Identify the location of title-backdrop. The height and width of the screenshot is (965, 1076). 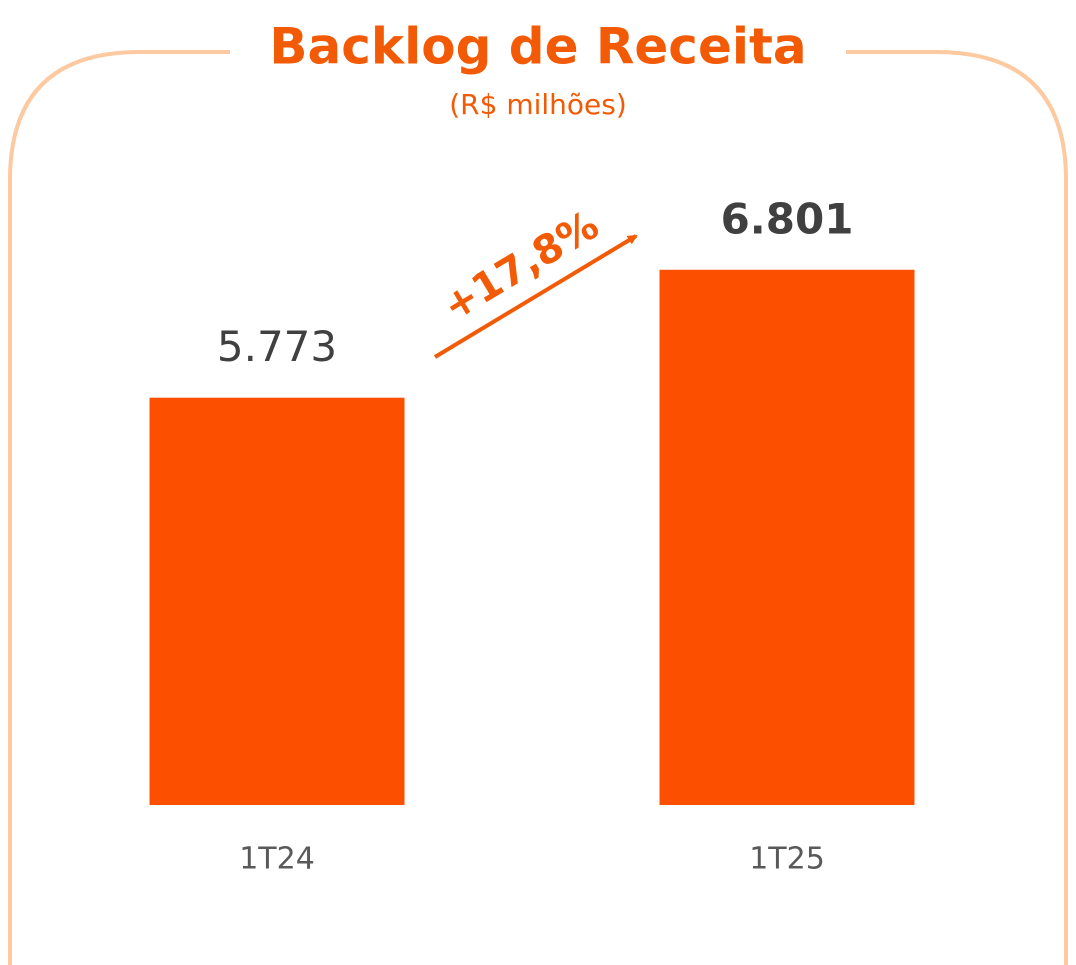
(538, 52).